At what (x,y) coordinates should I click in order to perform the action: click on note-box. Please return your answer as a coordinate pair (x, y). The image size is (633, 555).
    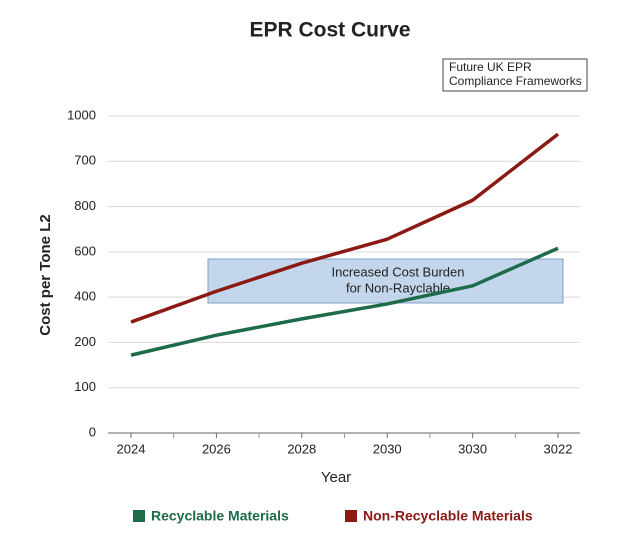
    Looking at the image, I should click on (515, 75).